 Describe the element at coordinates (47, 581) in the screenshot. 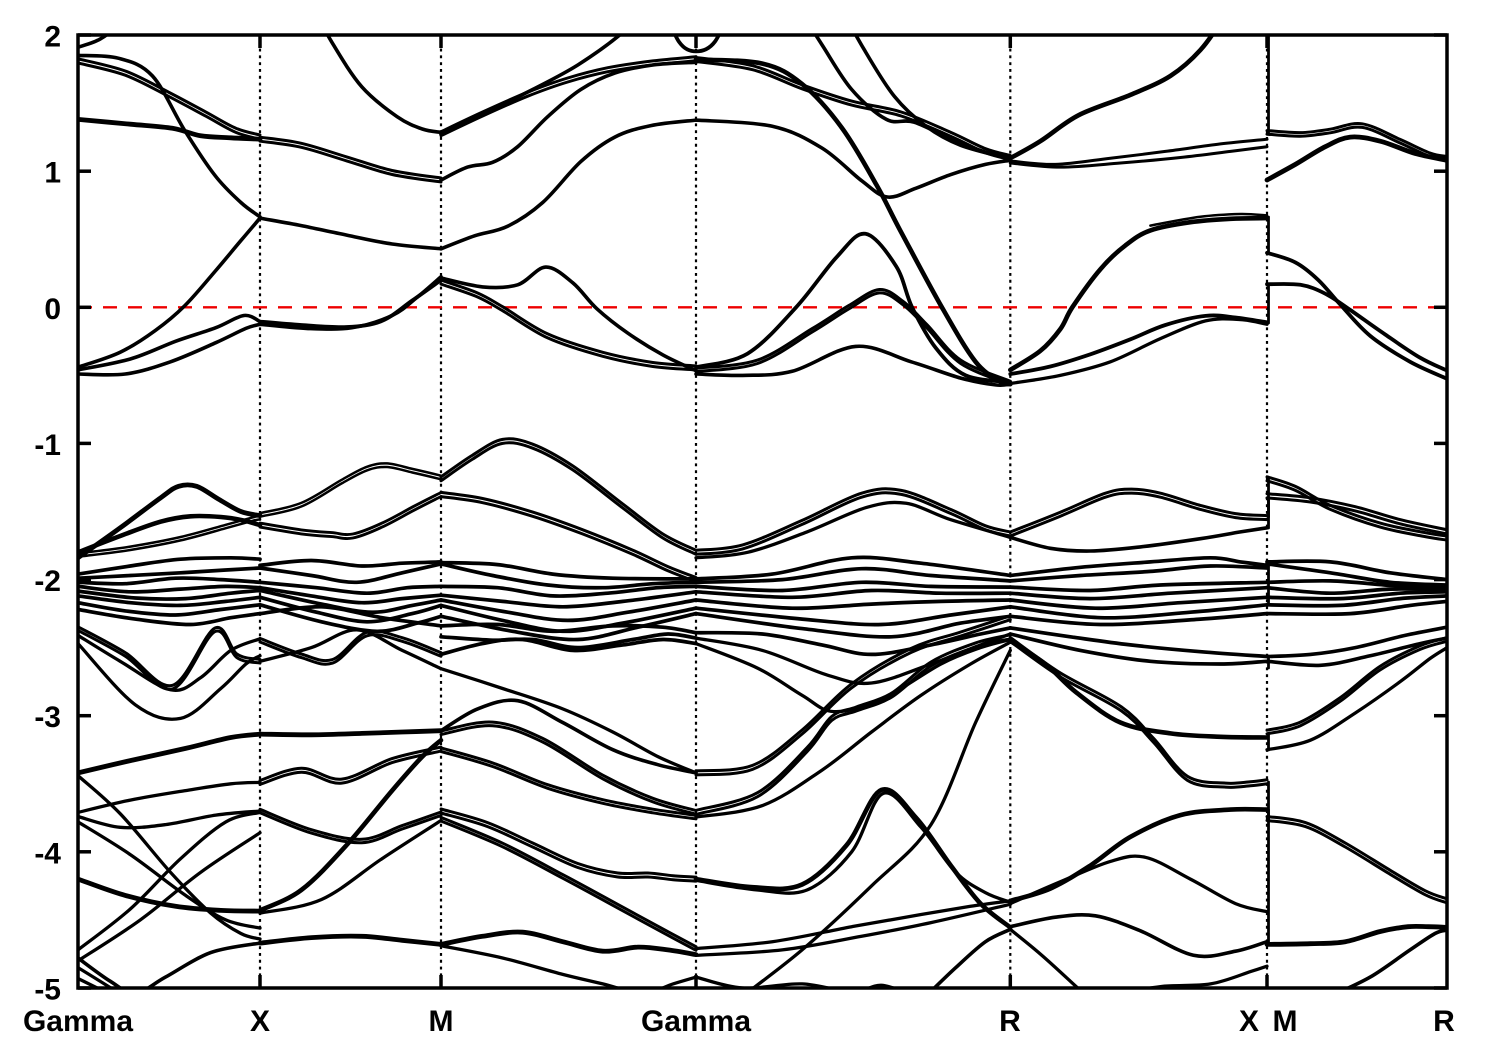

I see `svg-text: -2` at that location.